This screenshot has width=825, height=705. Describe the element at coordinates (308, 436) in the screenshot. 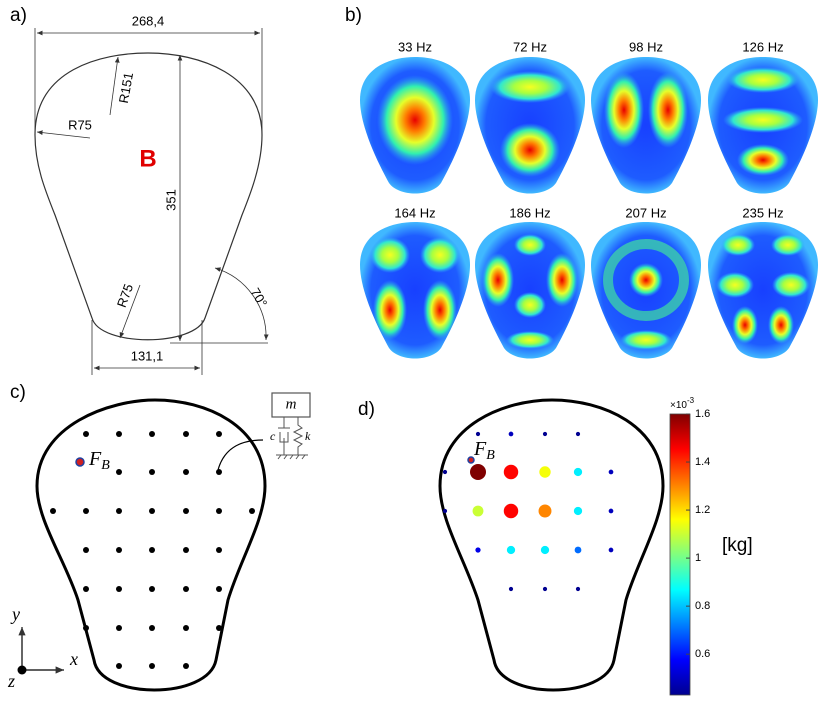

I see `spring-symbol: k` at that location.